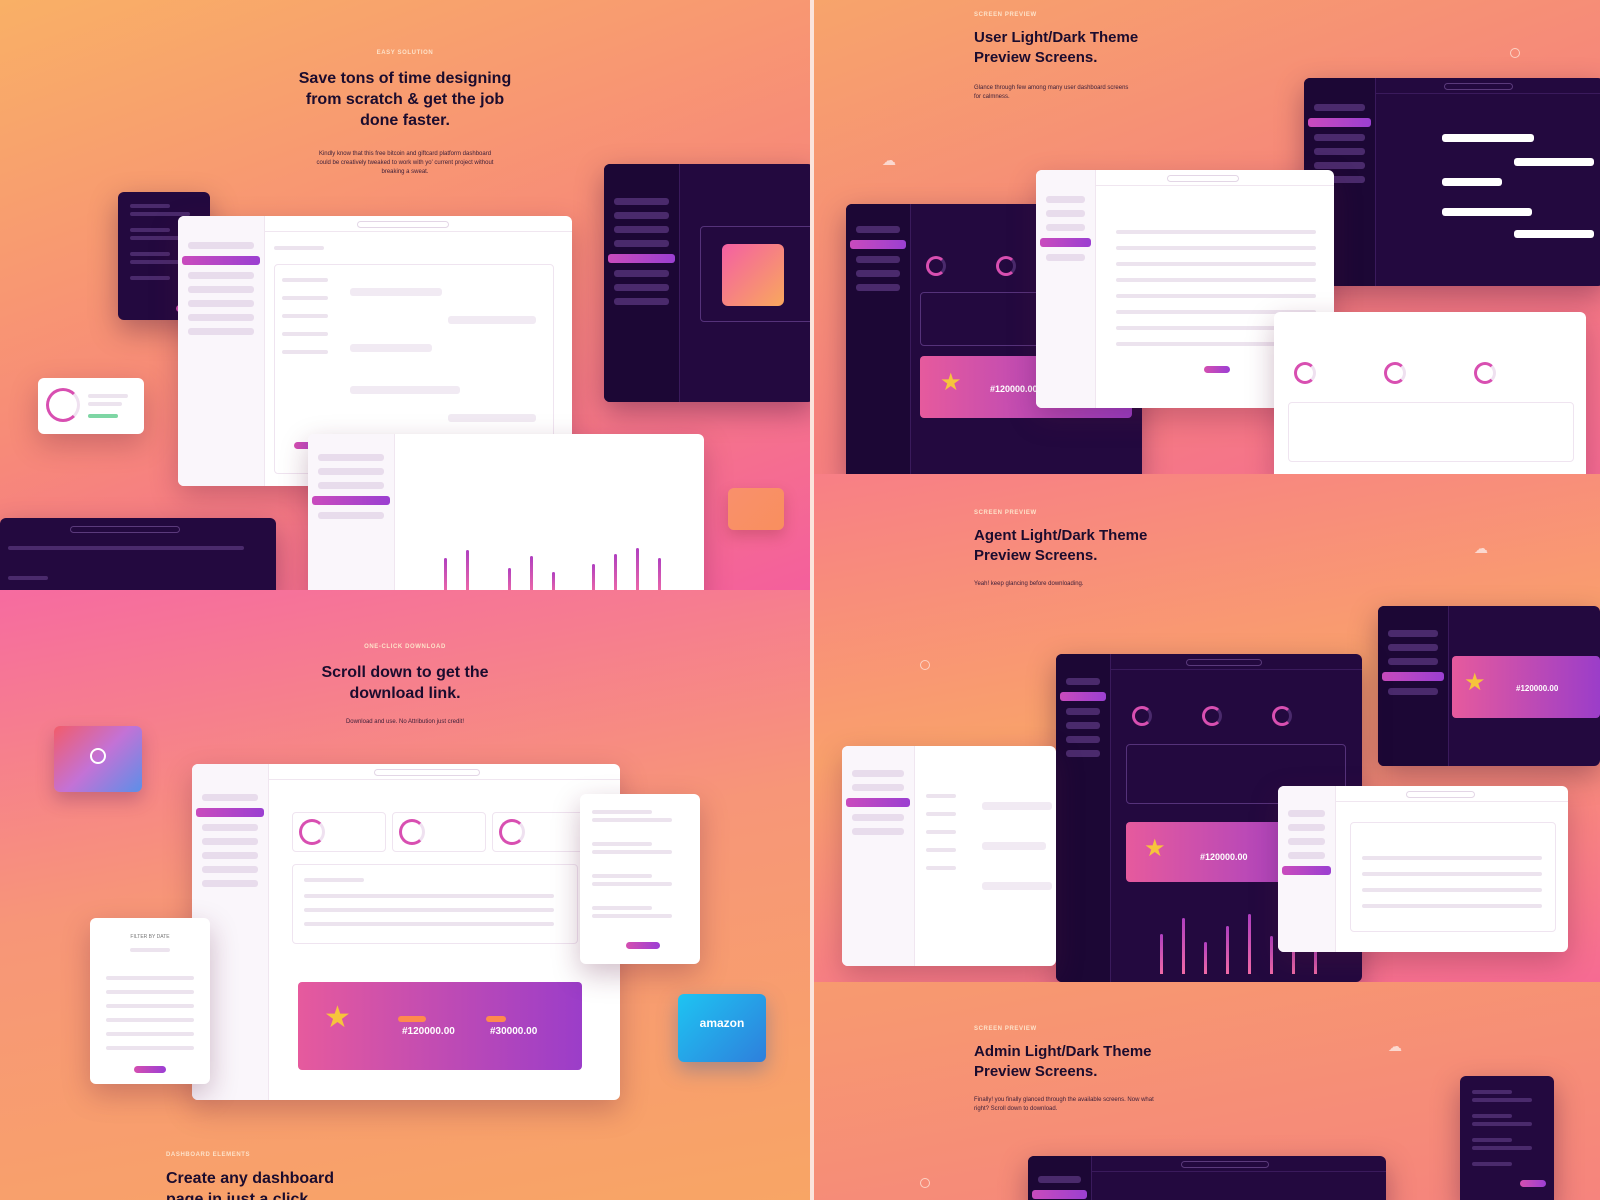 The image size is (1600, 1200). What do you see at coordinates (405, 121) in the screenshot?
I see `heading-line: done faster.` at bounding box center [405, 121].